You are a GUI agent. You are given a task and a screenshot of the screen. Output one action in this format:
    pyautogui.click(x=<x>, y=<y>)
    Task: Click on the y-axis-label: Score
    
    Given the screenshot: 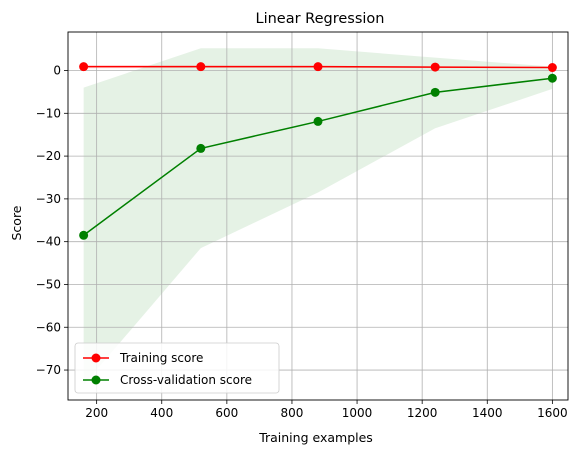 What is the action you would take?
    pyautogui.click(x=16, y=222)
    